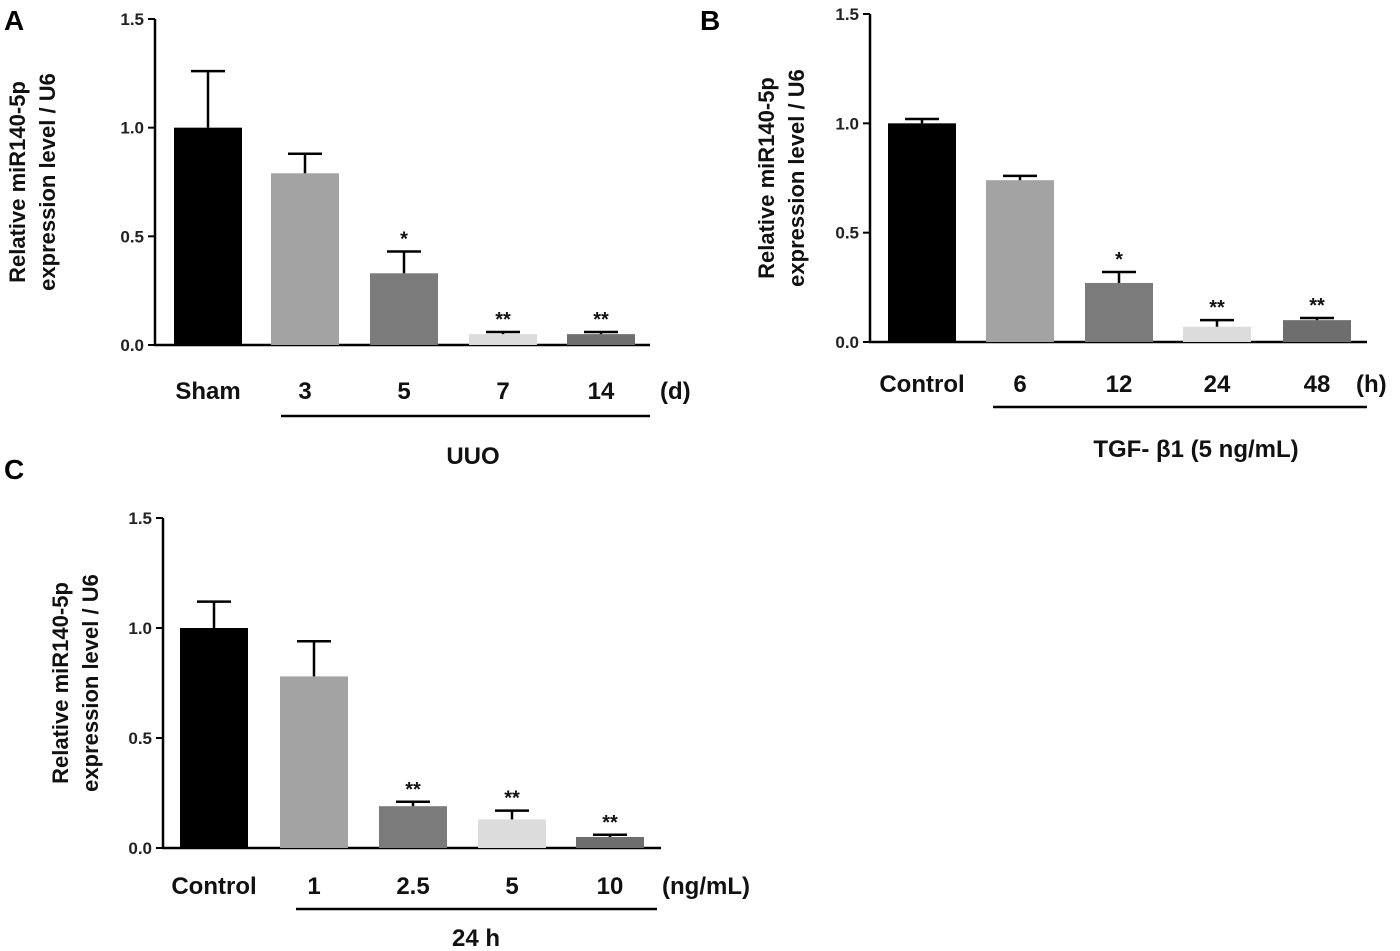 The width and height of the screenshot is (1400, 951). Describe the element at coordinates (1195, 449) in the screenshot. I see `group-label: TGF- β1 (5 ng/mL)` at that location.